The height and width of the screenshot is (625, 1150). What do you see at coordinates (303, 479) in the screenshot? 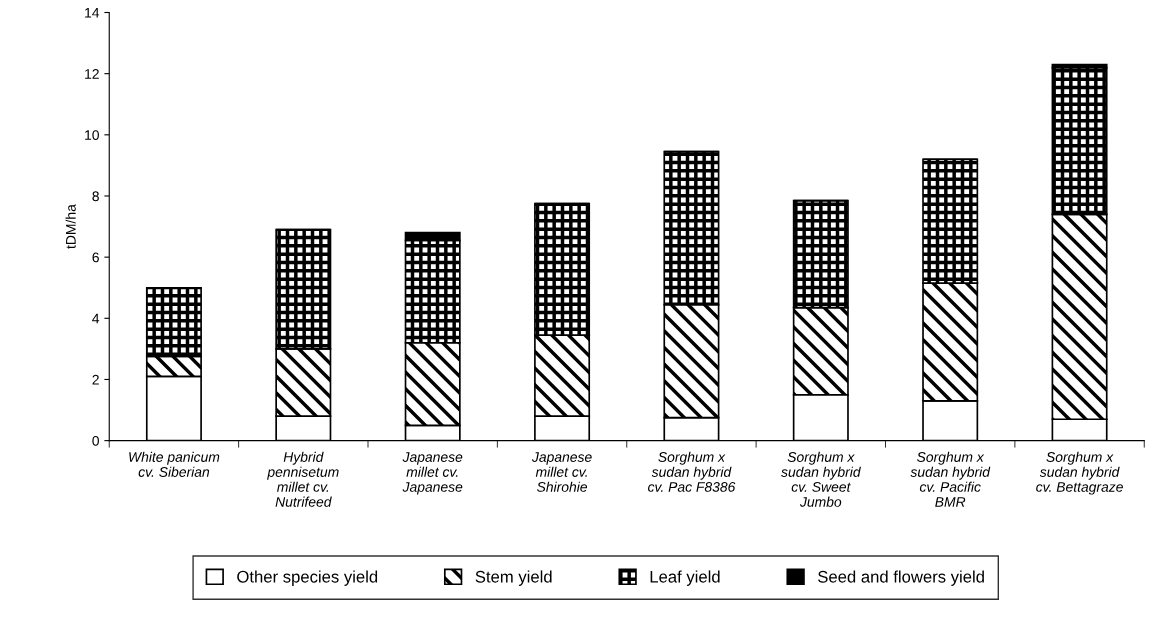
I see `x-tick-label: Hybrid pennisetum millet cv. Nutrifeed` at bounding box center [303, 479].